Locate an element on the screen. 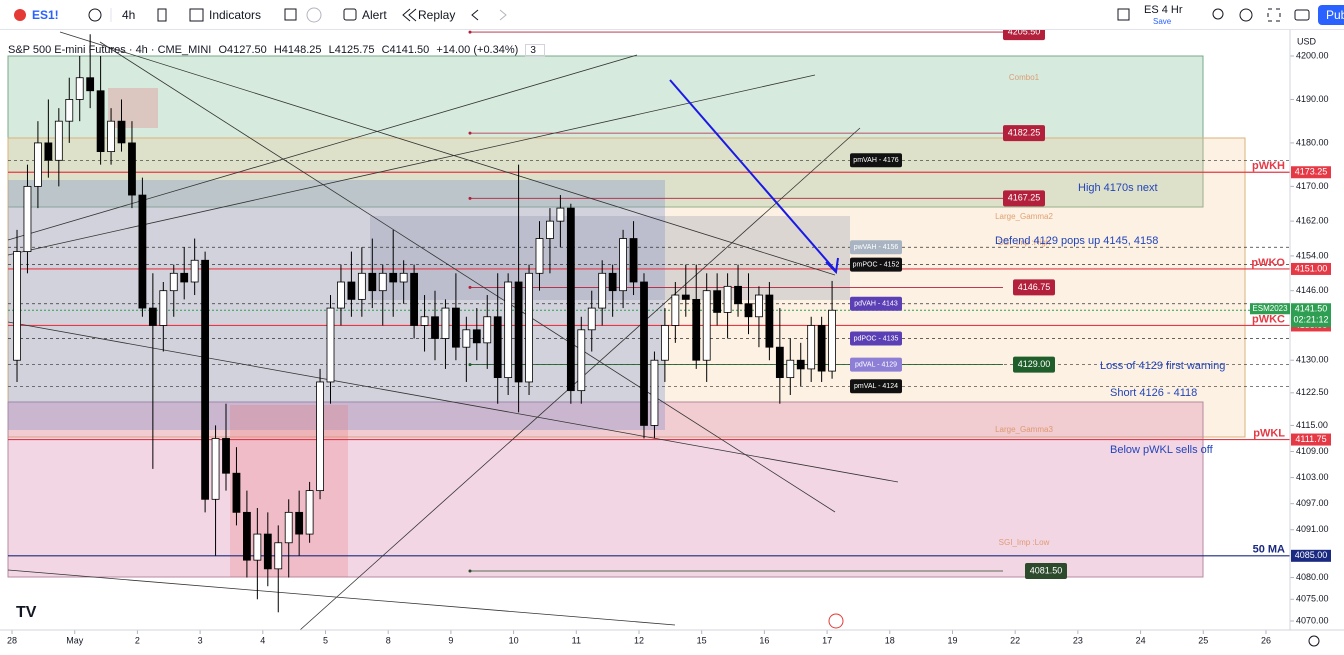 Image resolution: width=1344 pixels, height=655 pixels. x-tick-label: 11 is located at coordinates (576, 640).